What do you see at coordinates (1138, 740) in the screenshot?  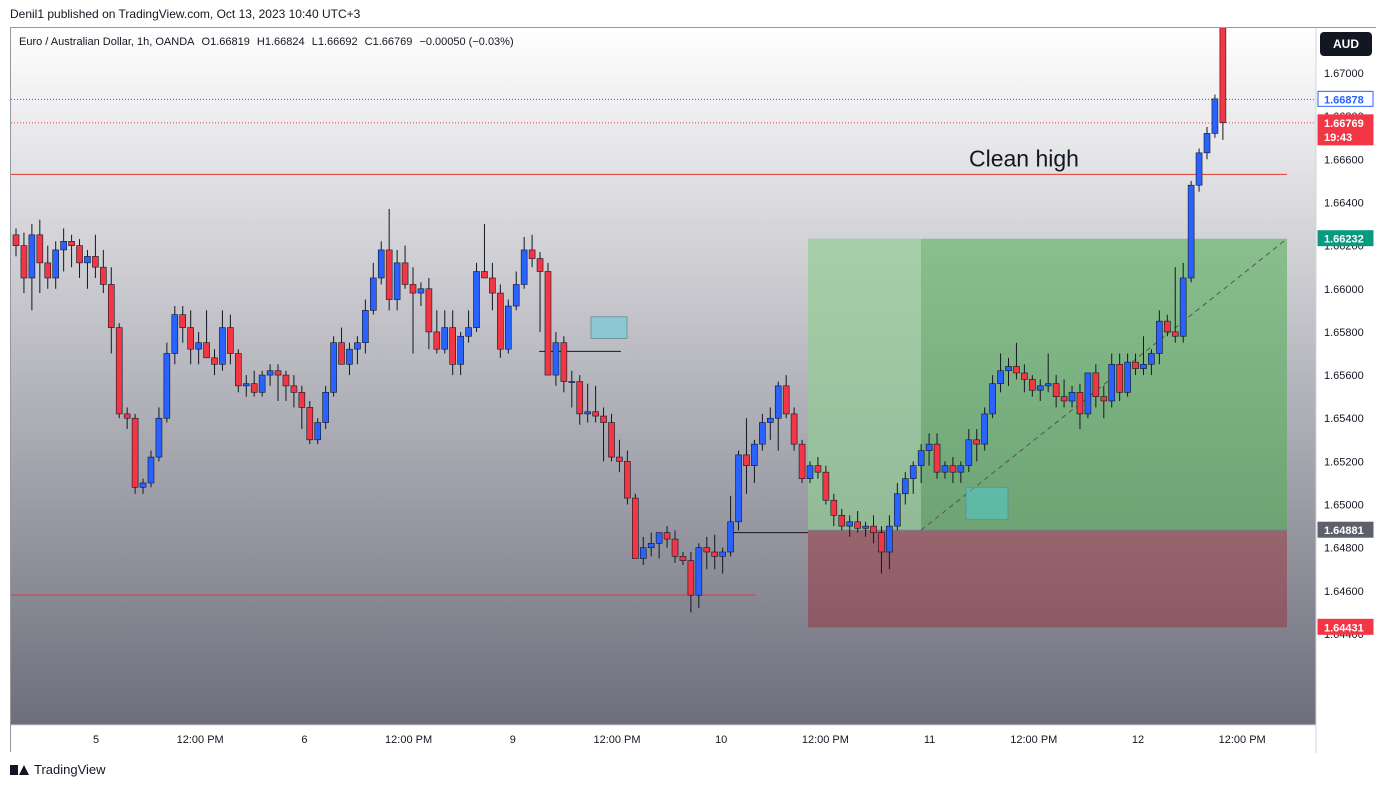 I see `time-tick-label: 12` at bounding box center [1138, 740].